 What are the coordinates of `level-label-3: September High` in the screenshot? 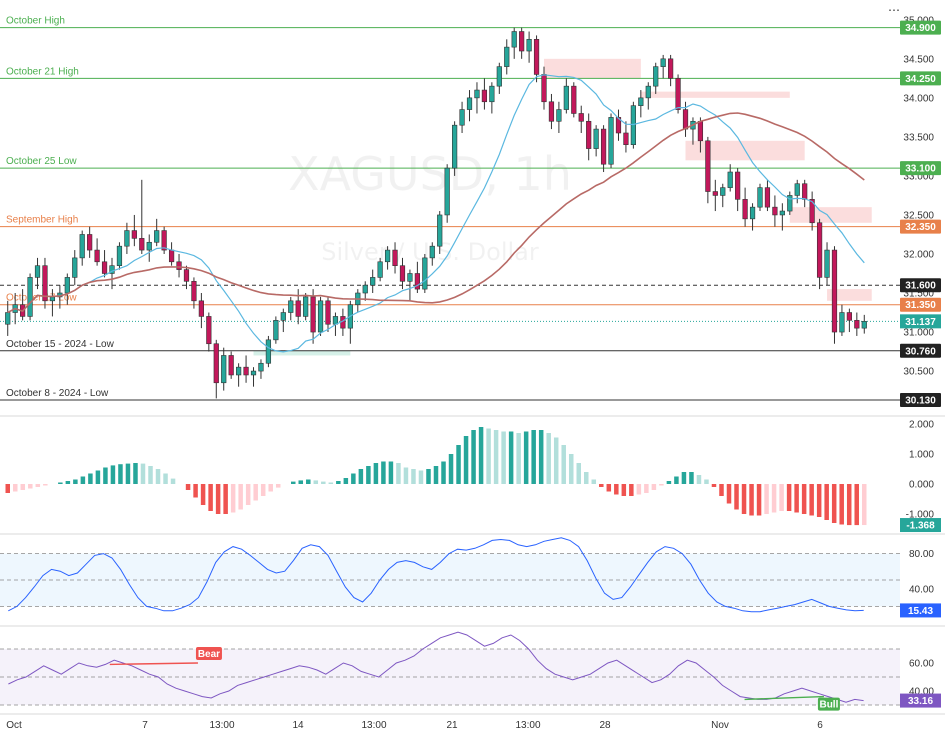 It's located at (42, 220).